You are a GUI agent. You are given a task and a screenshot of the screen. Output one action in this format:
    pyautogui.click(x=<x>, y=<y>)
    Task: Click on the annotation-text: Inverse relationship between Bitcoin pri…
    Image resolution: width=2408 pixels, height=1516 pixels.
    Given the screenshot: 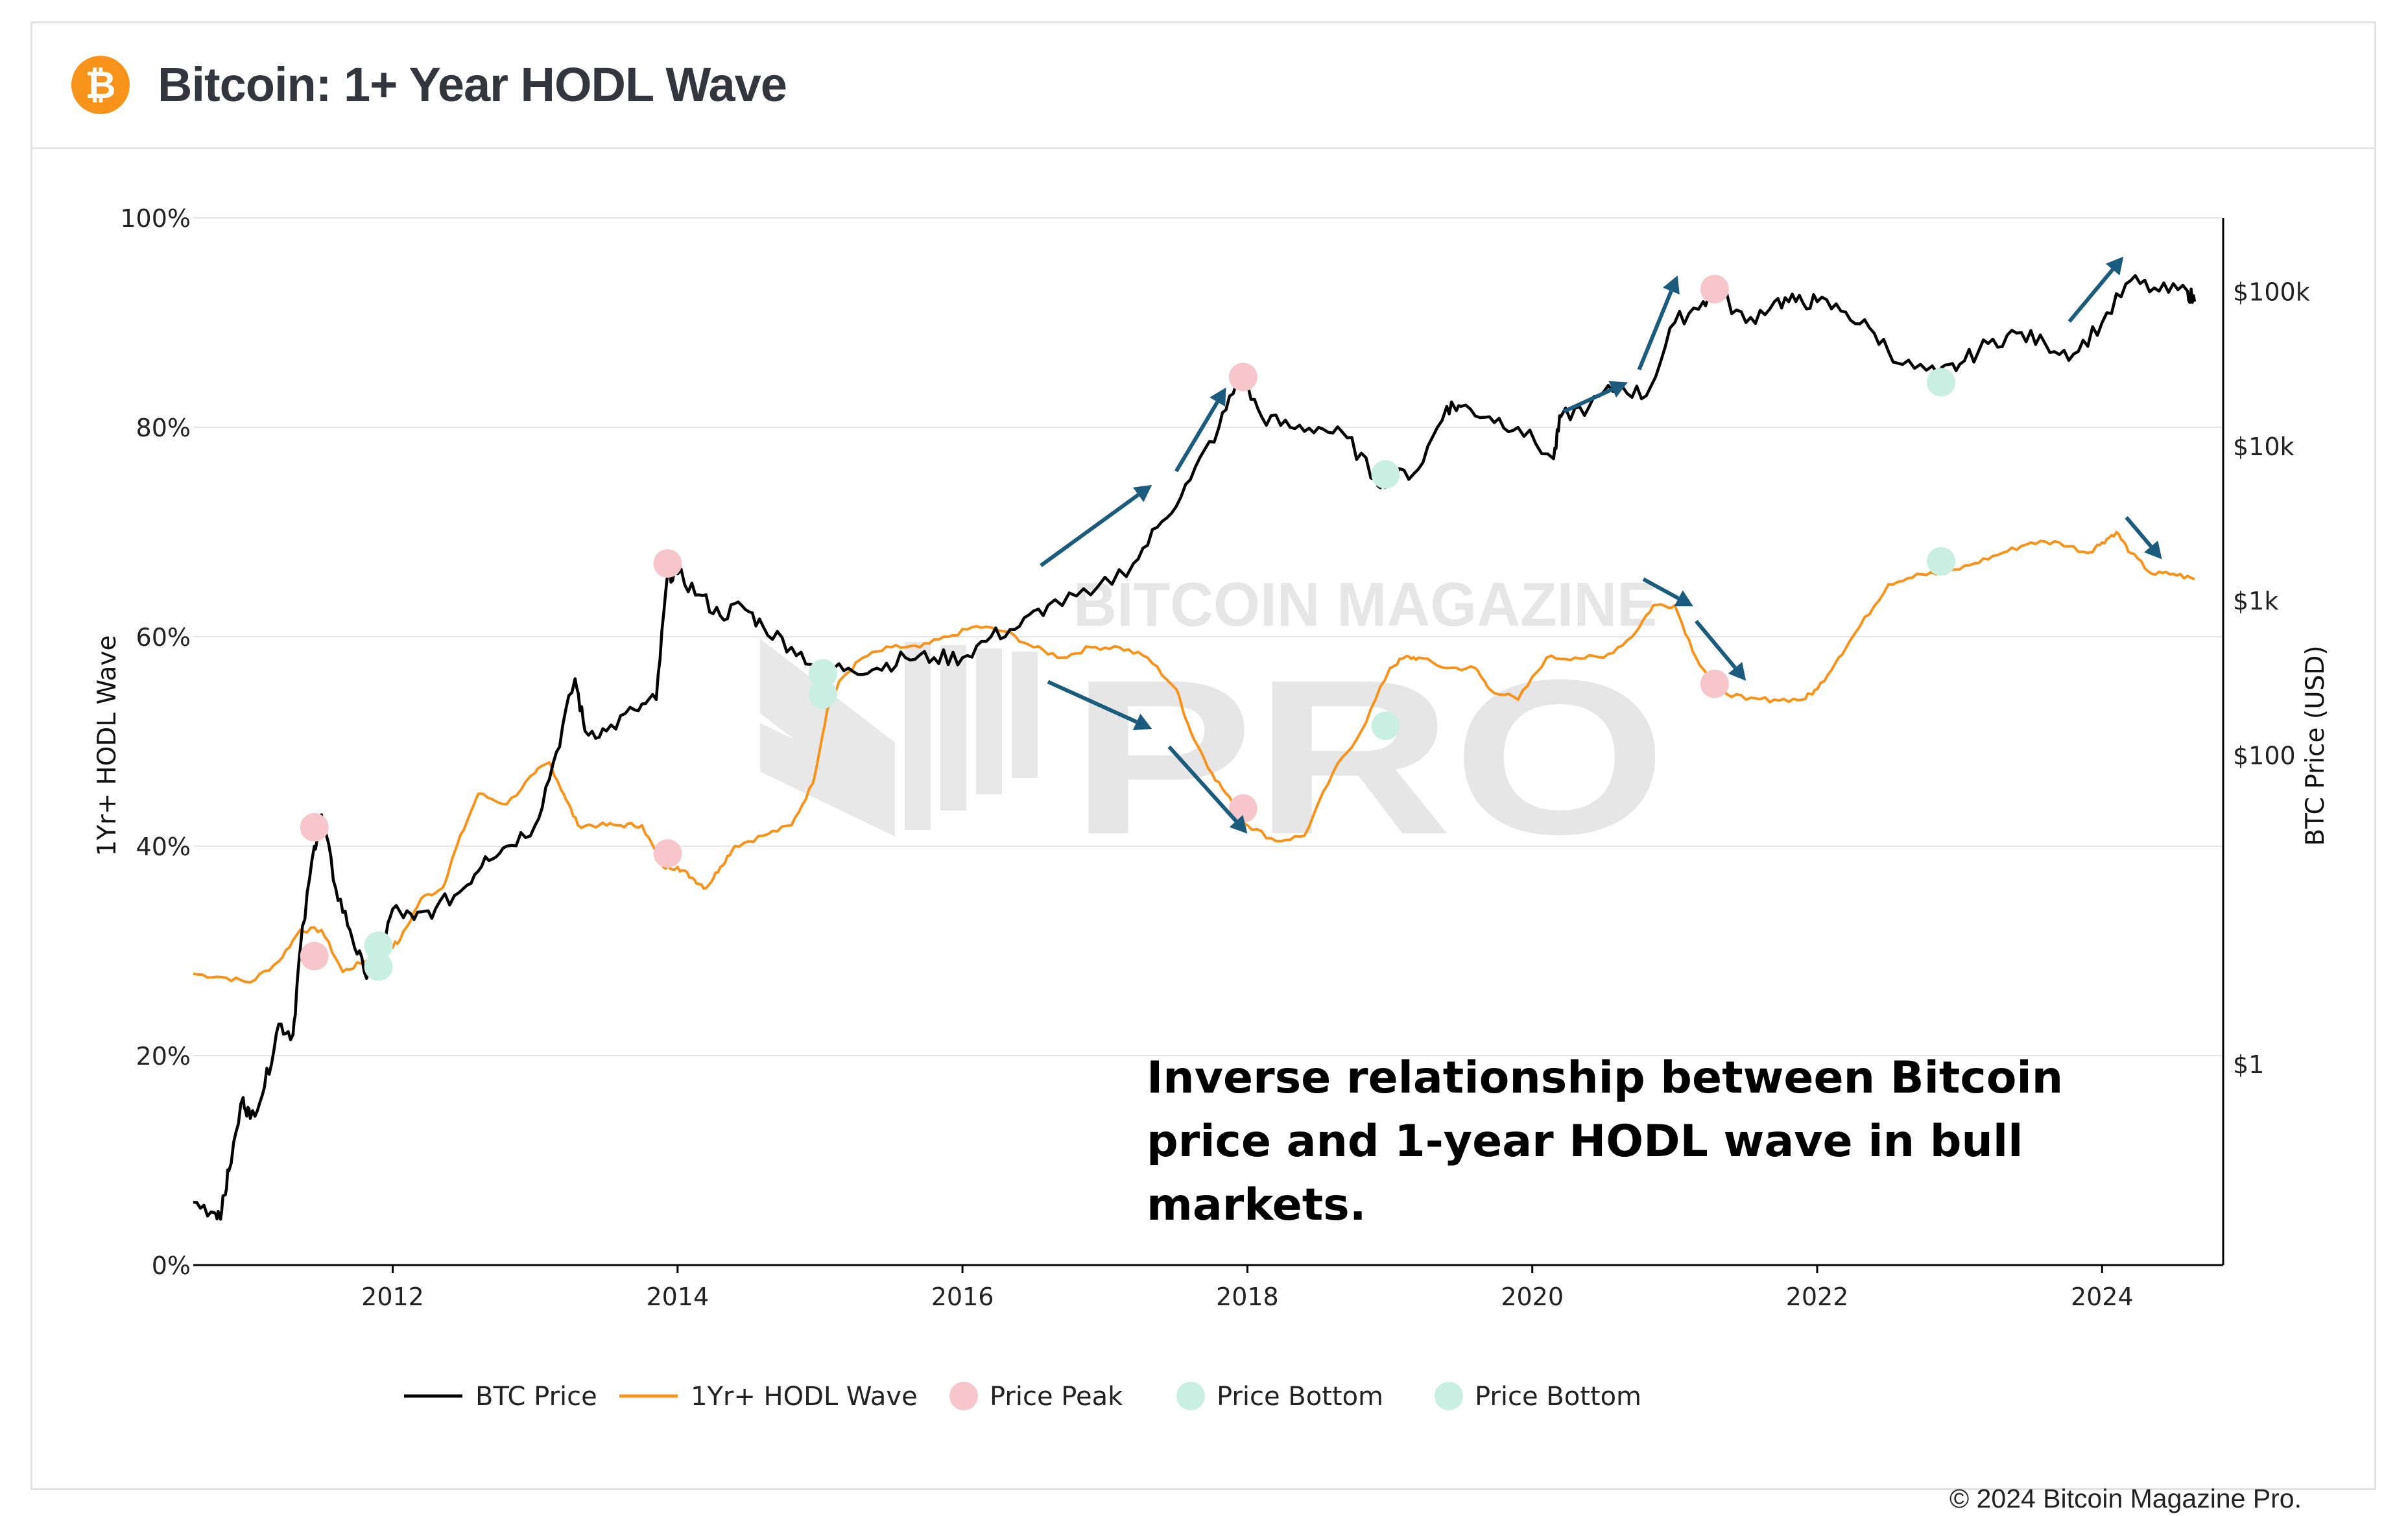 What is the action you would take?
    pyautogui.click(x=1613, y=1141)
    